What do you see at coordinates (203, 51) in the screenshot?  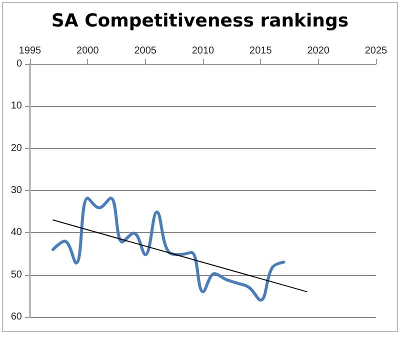 I see `x-tick-label: 2010` at bounding box center [203, 51].